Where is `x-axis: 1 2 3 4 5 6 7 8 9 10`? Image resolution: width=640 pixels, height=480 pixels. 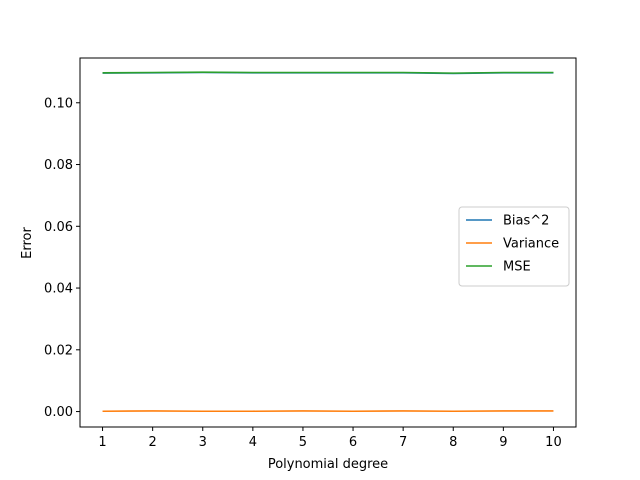 x-axis: 1 2 3 4 5 6 7 8 9 10 is located at coordinates (330, 438).